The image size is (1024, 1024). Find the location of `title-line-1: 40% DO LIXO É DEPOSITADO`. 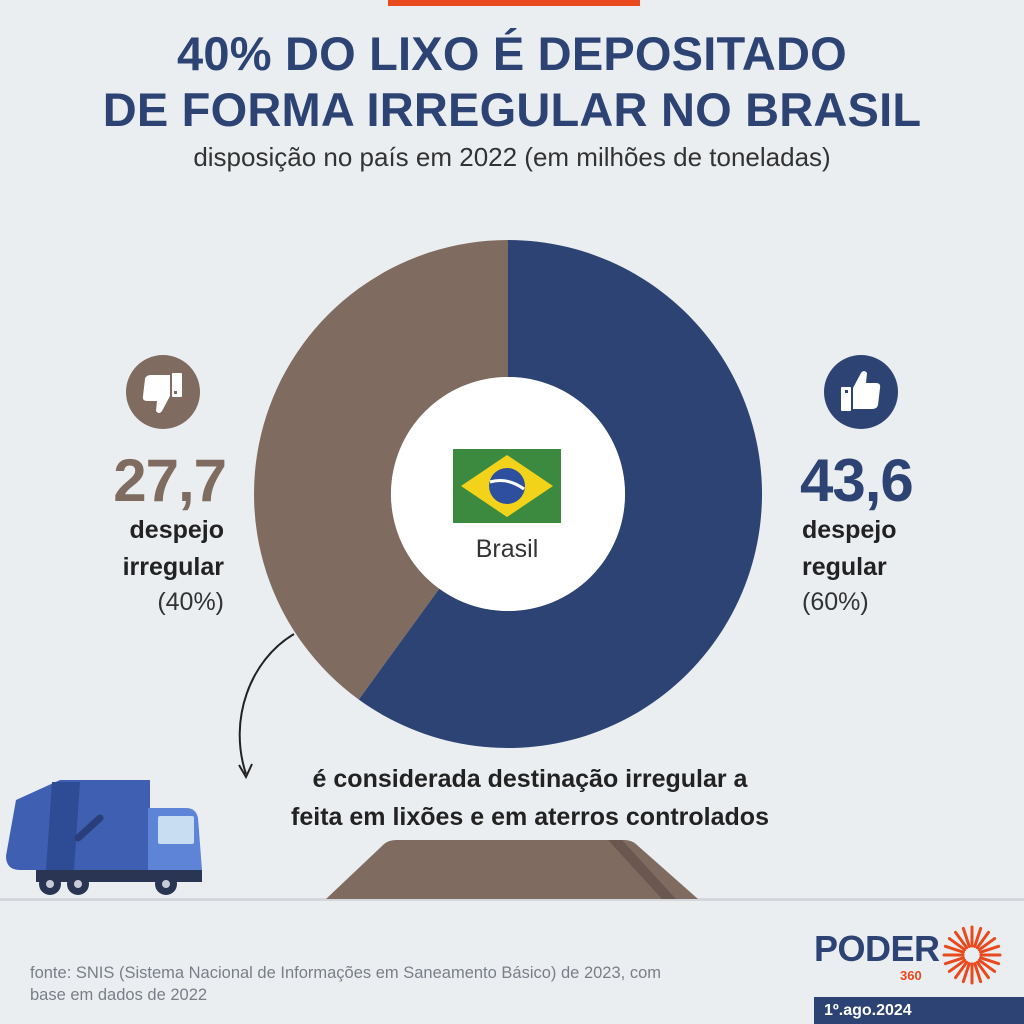

title-line-1: 40% DO LIXO É DEPOSITADO is located at coordinates (512, 53).